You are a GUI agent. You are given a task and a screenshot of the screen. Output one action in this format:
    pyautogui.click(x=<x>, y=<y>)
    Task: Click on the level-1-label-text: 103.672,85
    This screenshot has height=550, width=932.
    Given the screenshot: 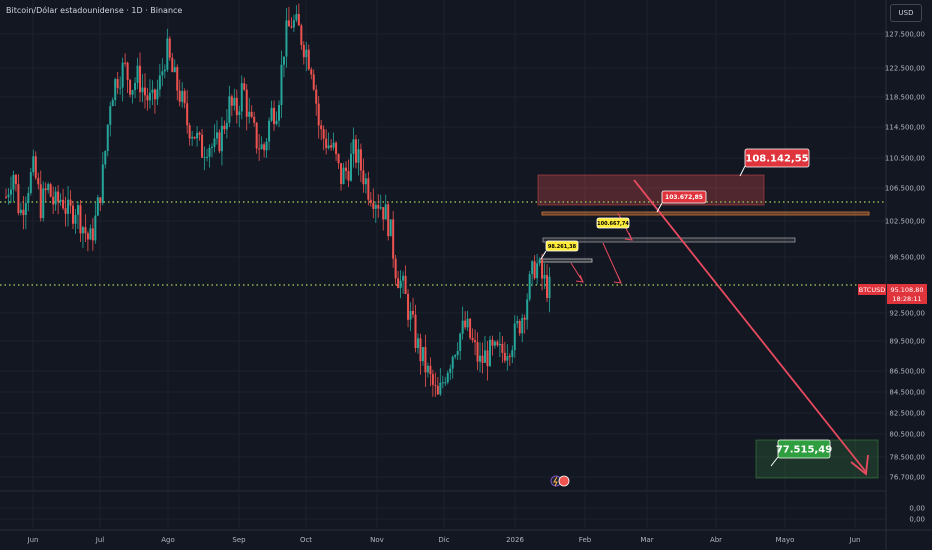 What is the action you would take?
    pyautogui.click(x=684, y=197)
    